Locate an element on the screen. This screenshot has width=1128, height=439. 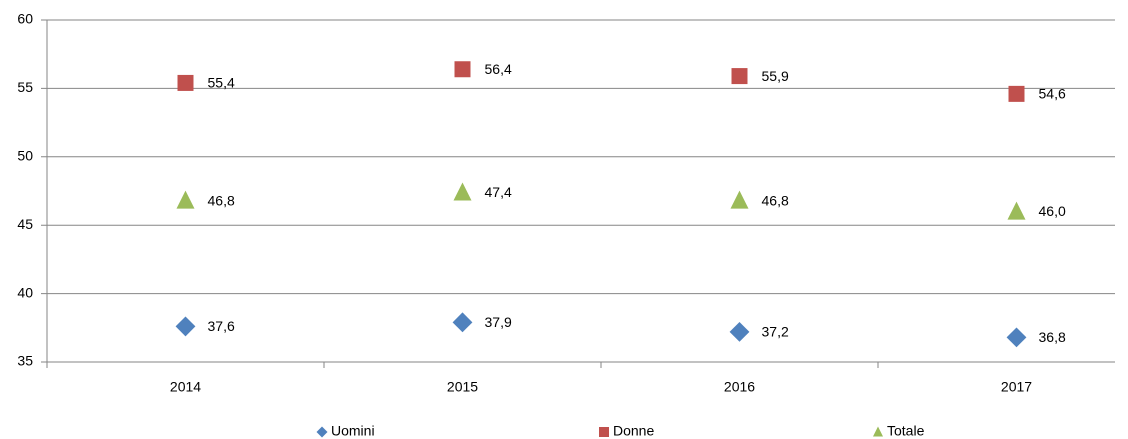
y-tick-label: 60 is located at coordinates (25, 19).